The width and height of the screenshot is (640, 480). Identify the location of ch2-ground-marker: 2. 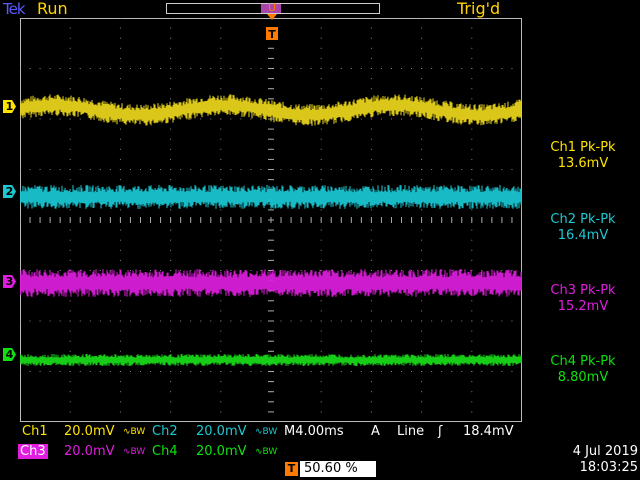
(9, 191).